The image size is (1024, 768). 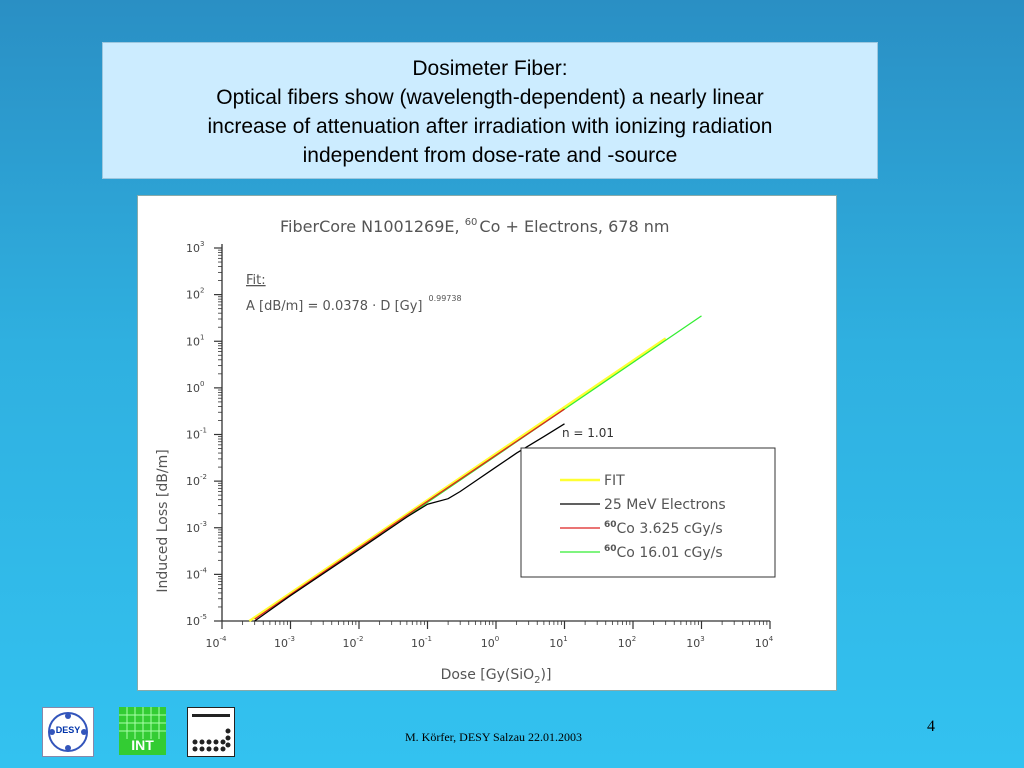 What do you see at coordinates (702, 639) in the screenshot?
I see `x-tick-exp: 3` at bounding box center [702, 639].